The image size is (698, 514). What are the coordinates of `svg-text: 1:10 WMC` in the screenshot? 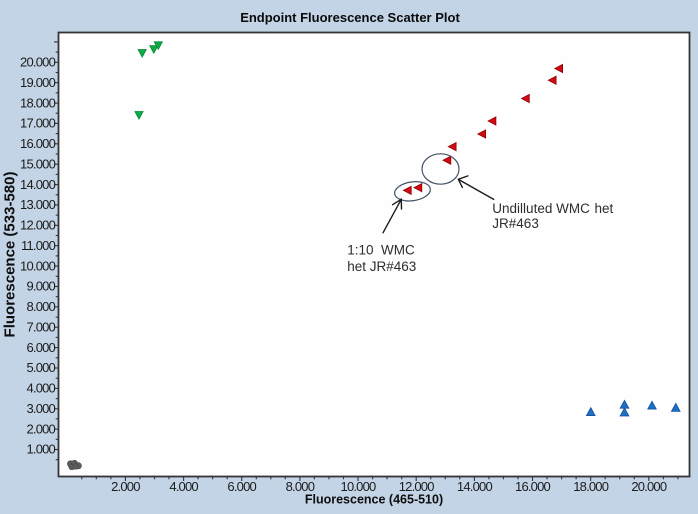 It's located at (381, 249).